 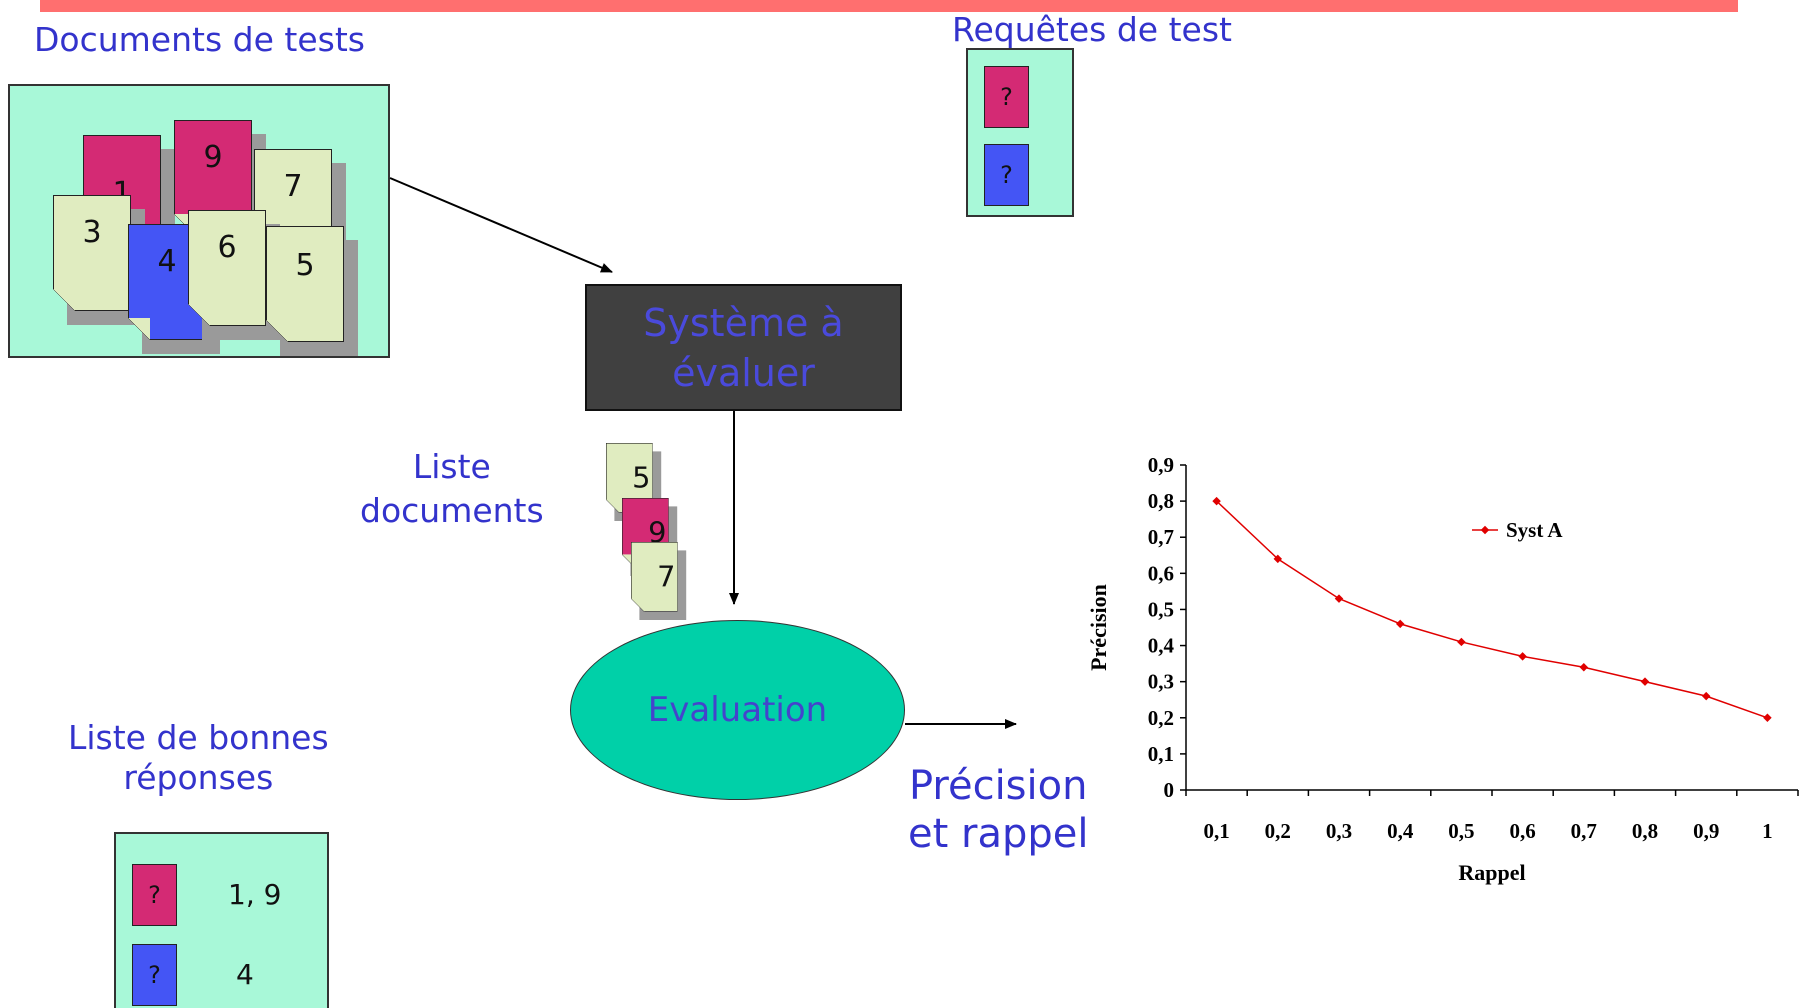 I want to click on x-tick-label: 0,3, so click(x=1339, y=831).